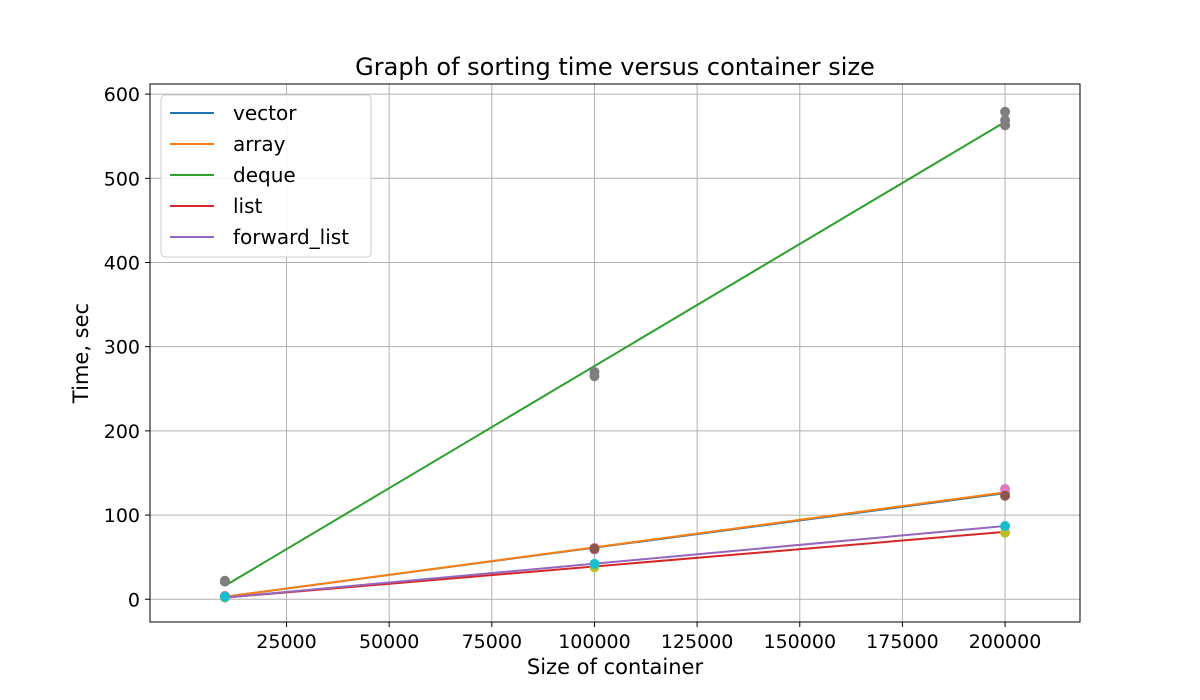 The height and width of the screenshot is (700, 1200). I want to click on x-tick-label: 25000, so click(286, 642).